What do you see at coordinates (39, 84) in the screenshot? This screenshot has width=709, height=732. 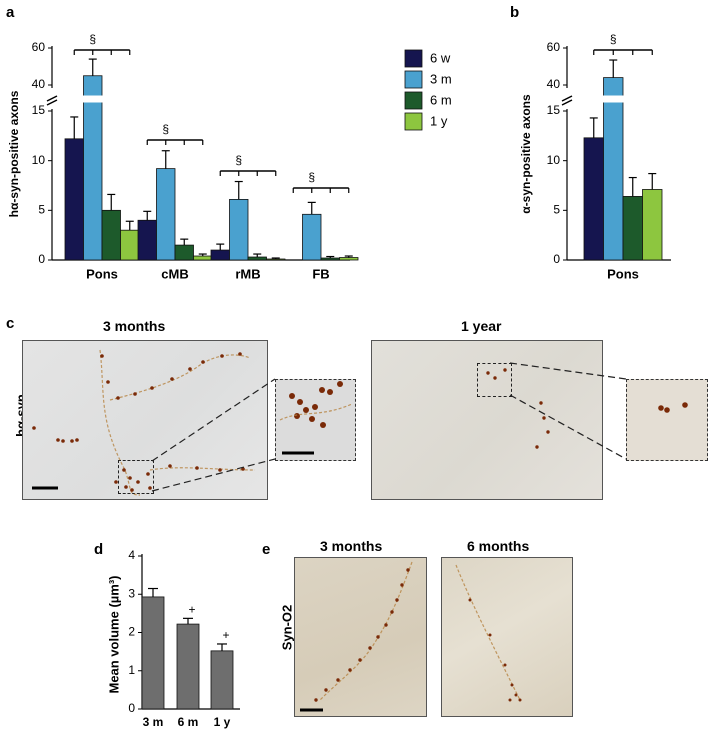 I see `y-tick-label-a: 40` at bounding box center [39, 84].